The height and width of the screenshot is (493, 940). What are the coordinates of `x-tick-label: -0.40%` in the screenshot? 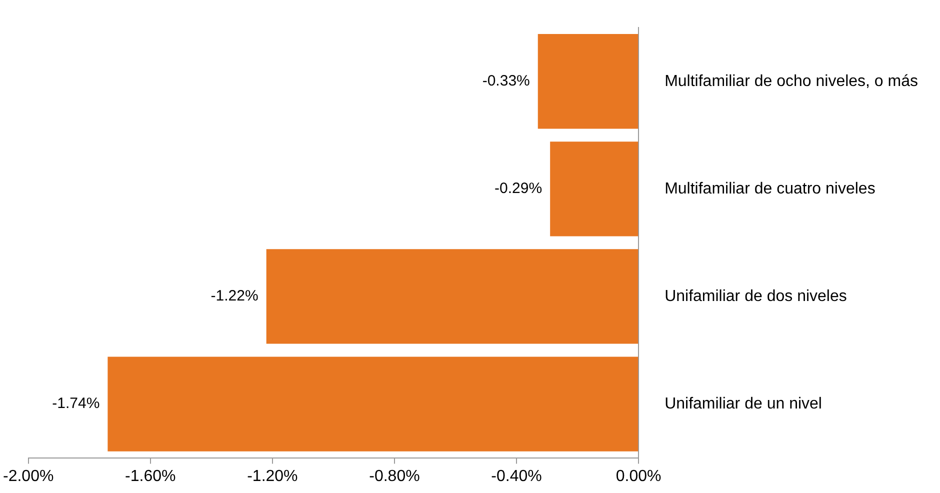 It's located at (516, 476).